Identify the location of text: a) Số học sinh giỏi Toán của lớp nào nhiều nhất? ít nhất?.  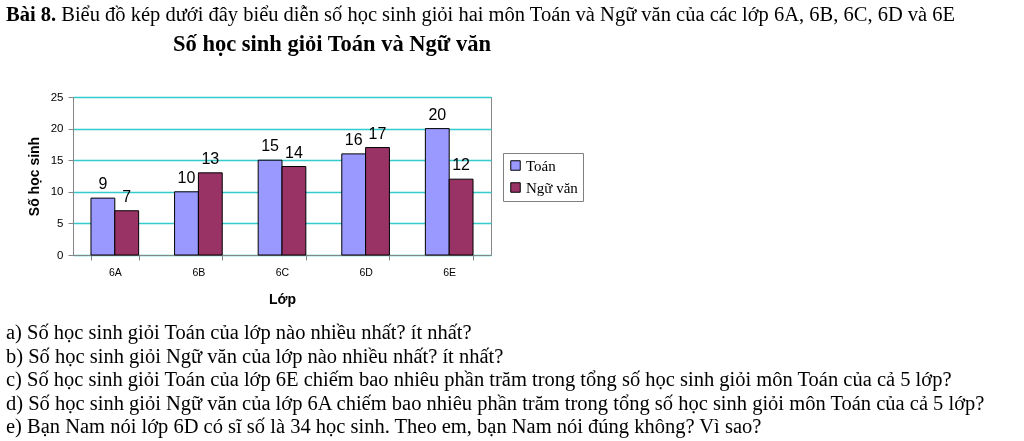
(239, 333).